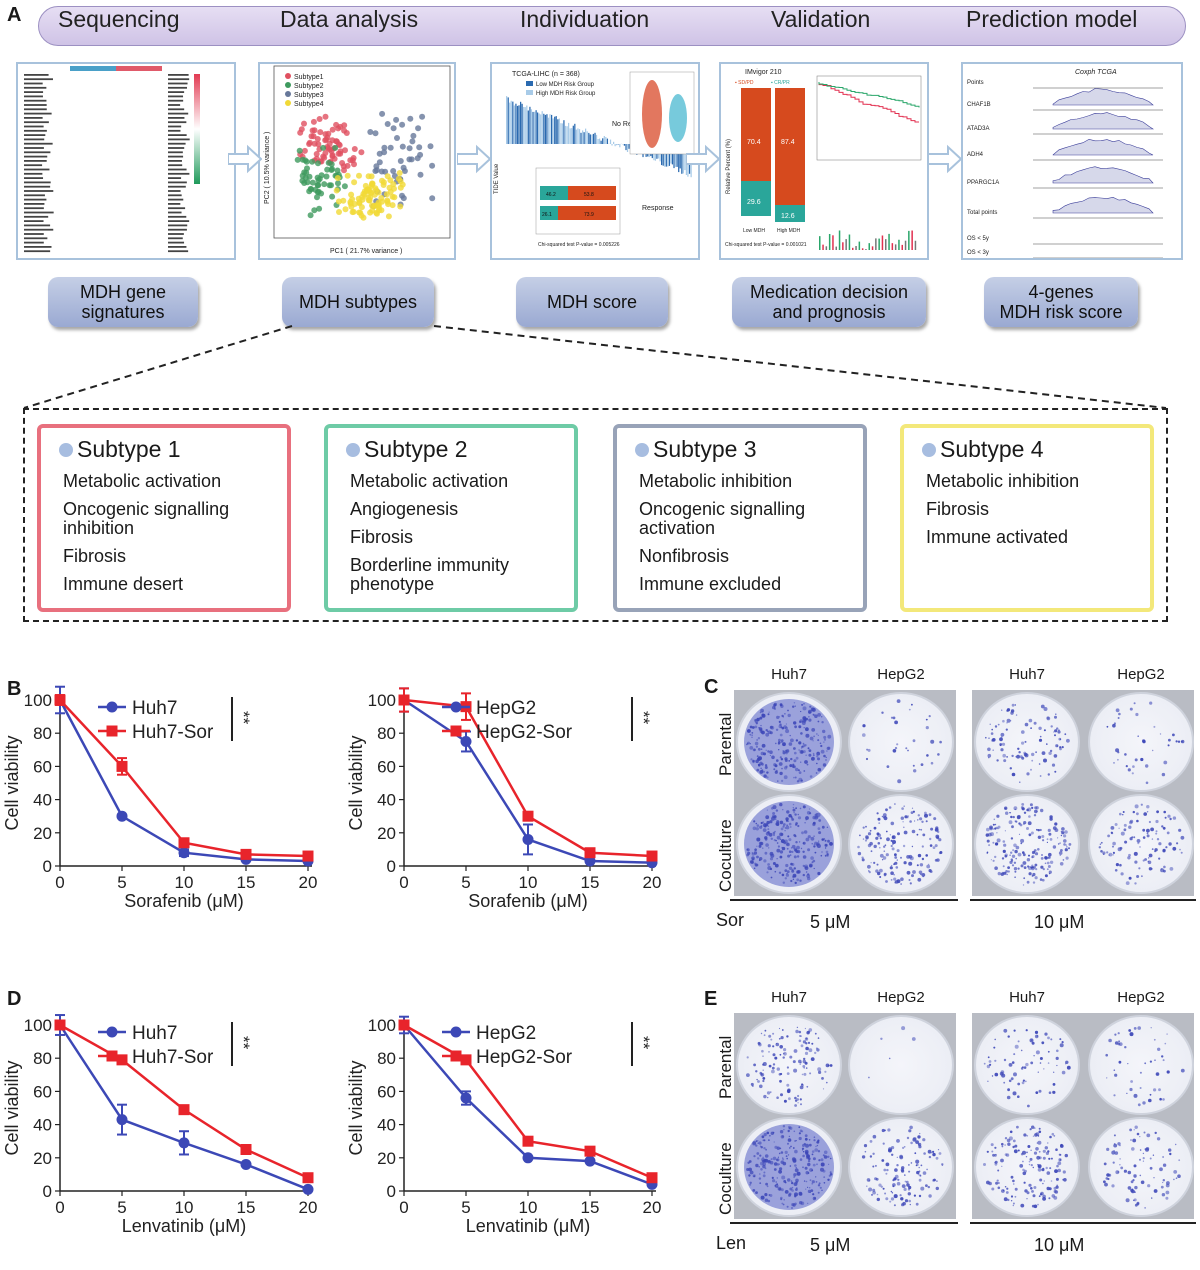  I want to click on column-label: HepG2, so click(901, 674).